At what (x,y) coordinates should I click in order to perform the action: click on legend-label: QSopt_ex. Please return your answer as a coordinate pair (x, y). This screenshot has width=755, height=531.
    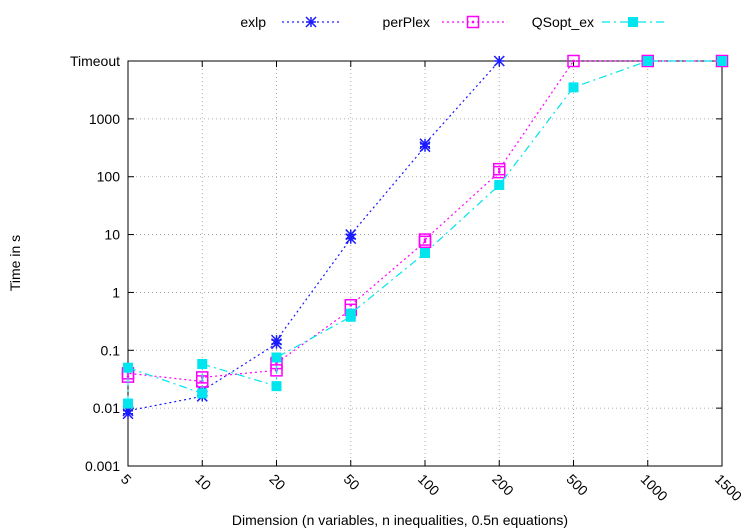
    Looking at the image, I should click on (563, 22).